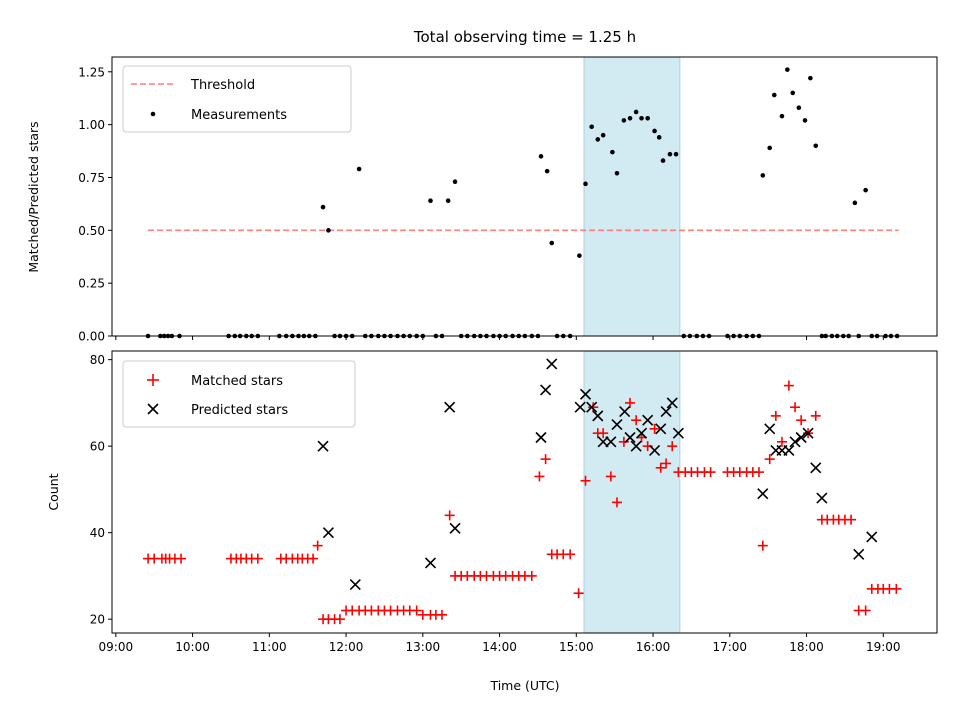  Describe the element at coordinates (239, 115) in the screenshot. I see `legend-measurements-label: Measurements` at that location.